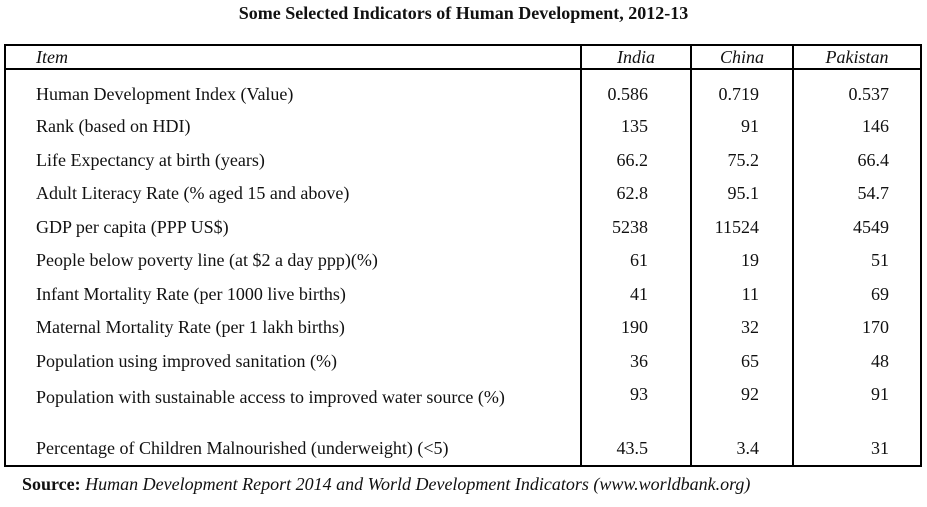  I want to click on header-row: Item India China Pakistan, so click(462, 57).